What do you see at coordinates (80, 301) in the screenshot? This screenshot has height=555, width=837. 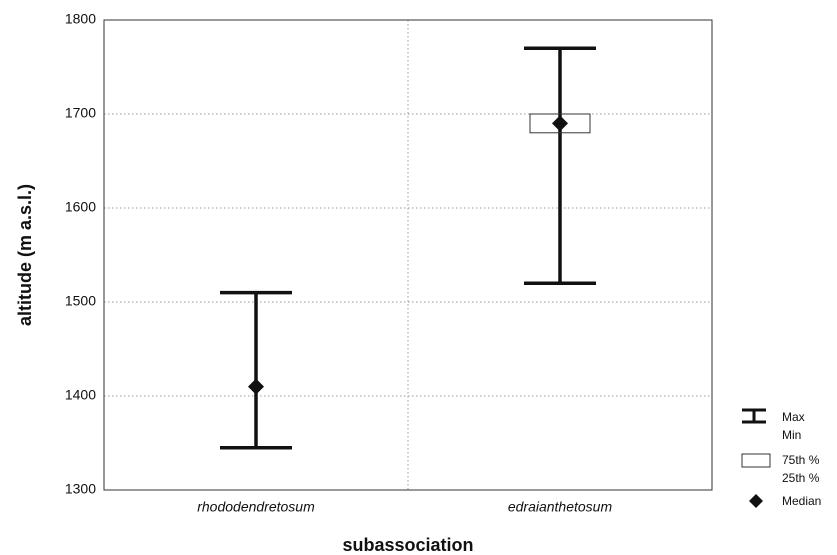 I see `y-tick-label: 1500` at bounding box center [80, 301].